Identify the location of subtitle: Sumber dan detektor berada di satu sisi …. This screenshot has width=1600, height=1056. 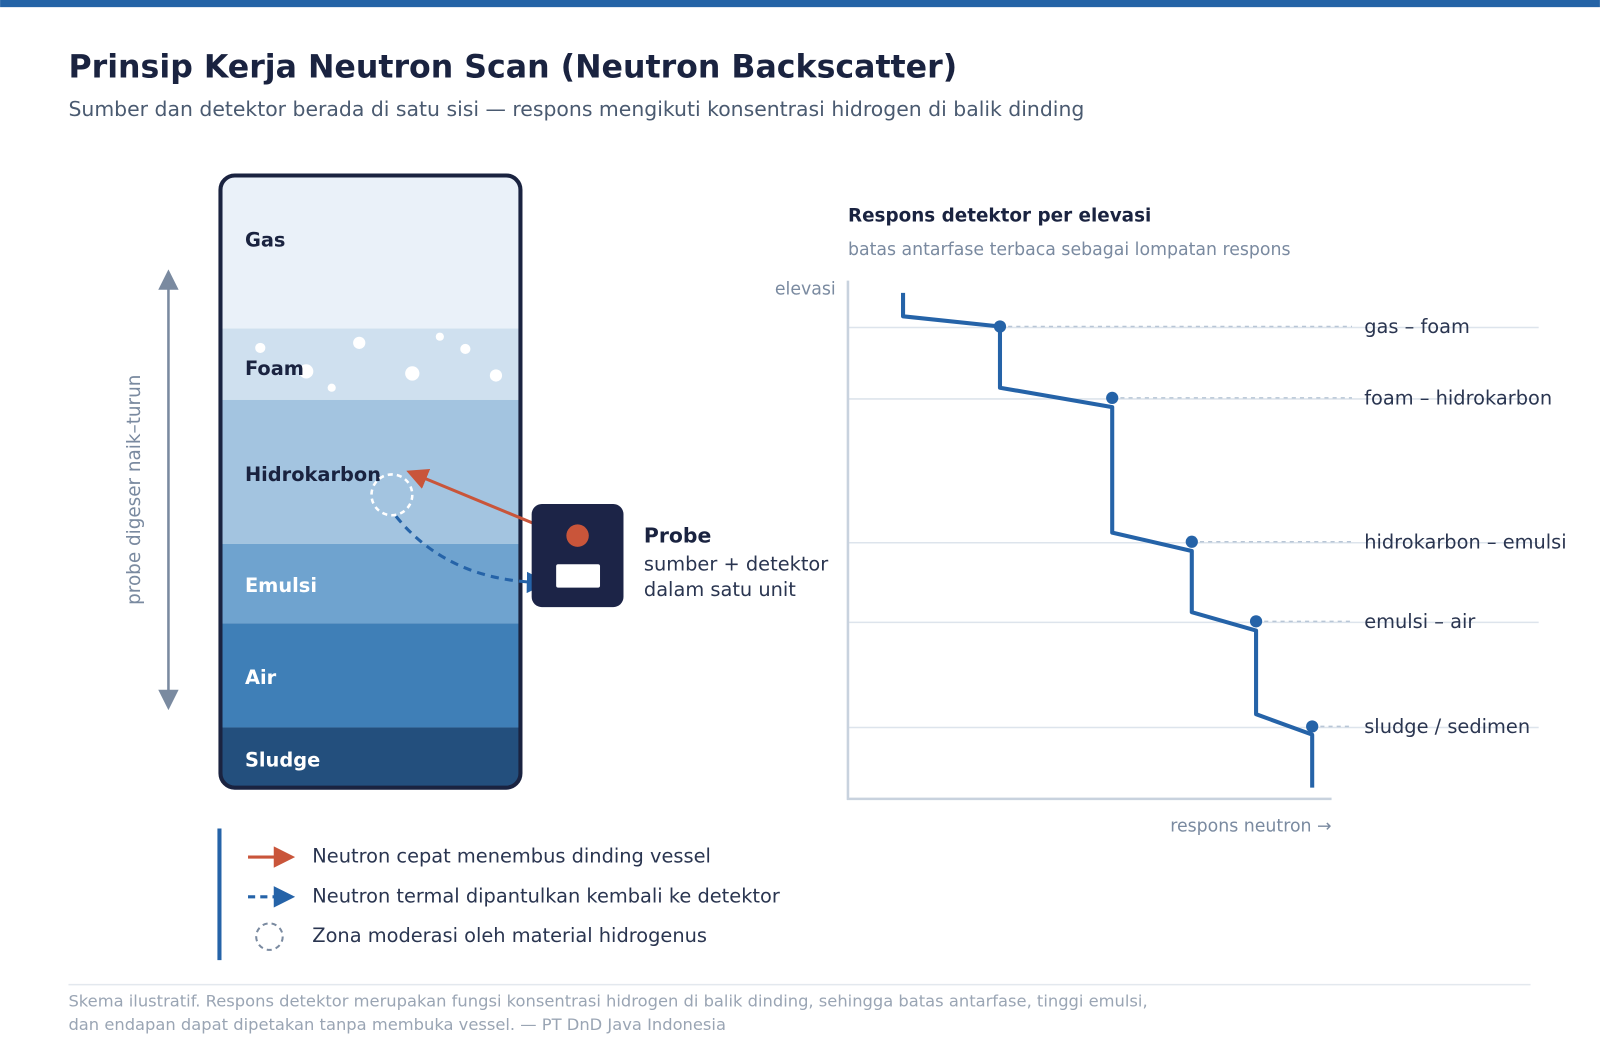
(576, 109).